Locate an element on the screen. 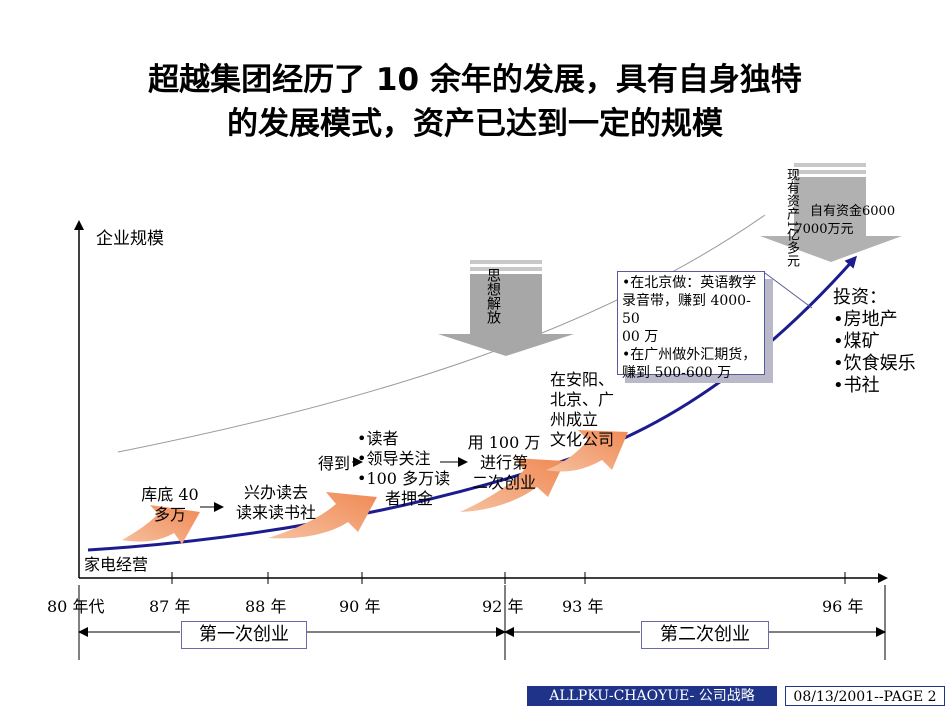 The image size is (950, 713). label-dedao: 得到 is located at coordinates (334, 463).